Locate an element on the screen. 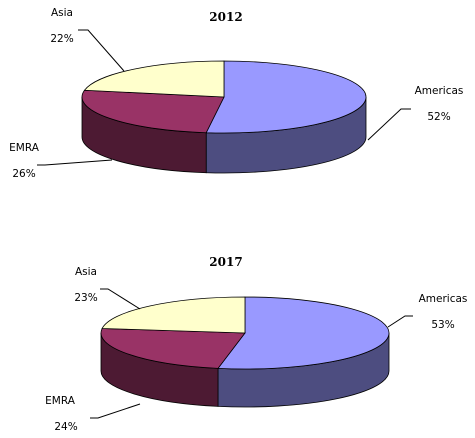 This screenshot has width=475, height=438. slice-value-emra: 26% is located at coordinates (23, 174).